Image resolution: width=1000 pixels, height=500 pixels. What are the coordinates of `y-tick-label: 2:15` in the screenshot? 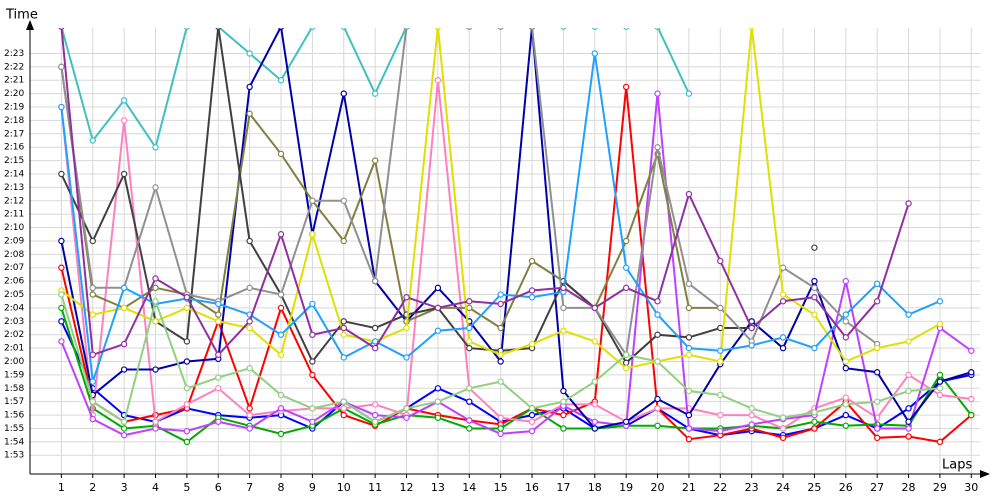 It's located at (14, 161).